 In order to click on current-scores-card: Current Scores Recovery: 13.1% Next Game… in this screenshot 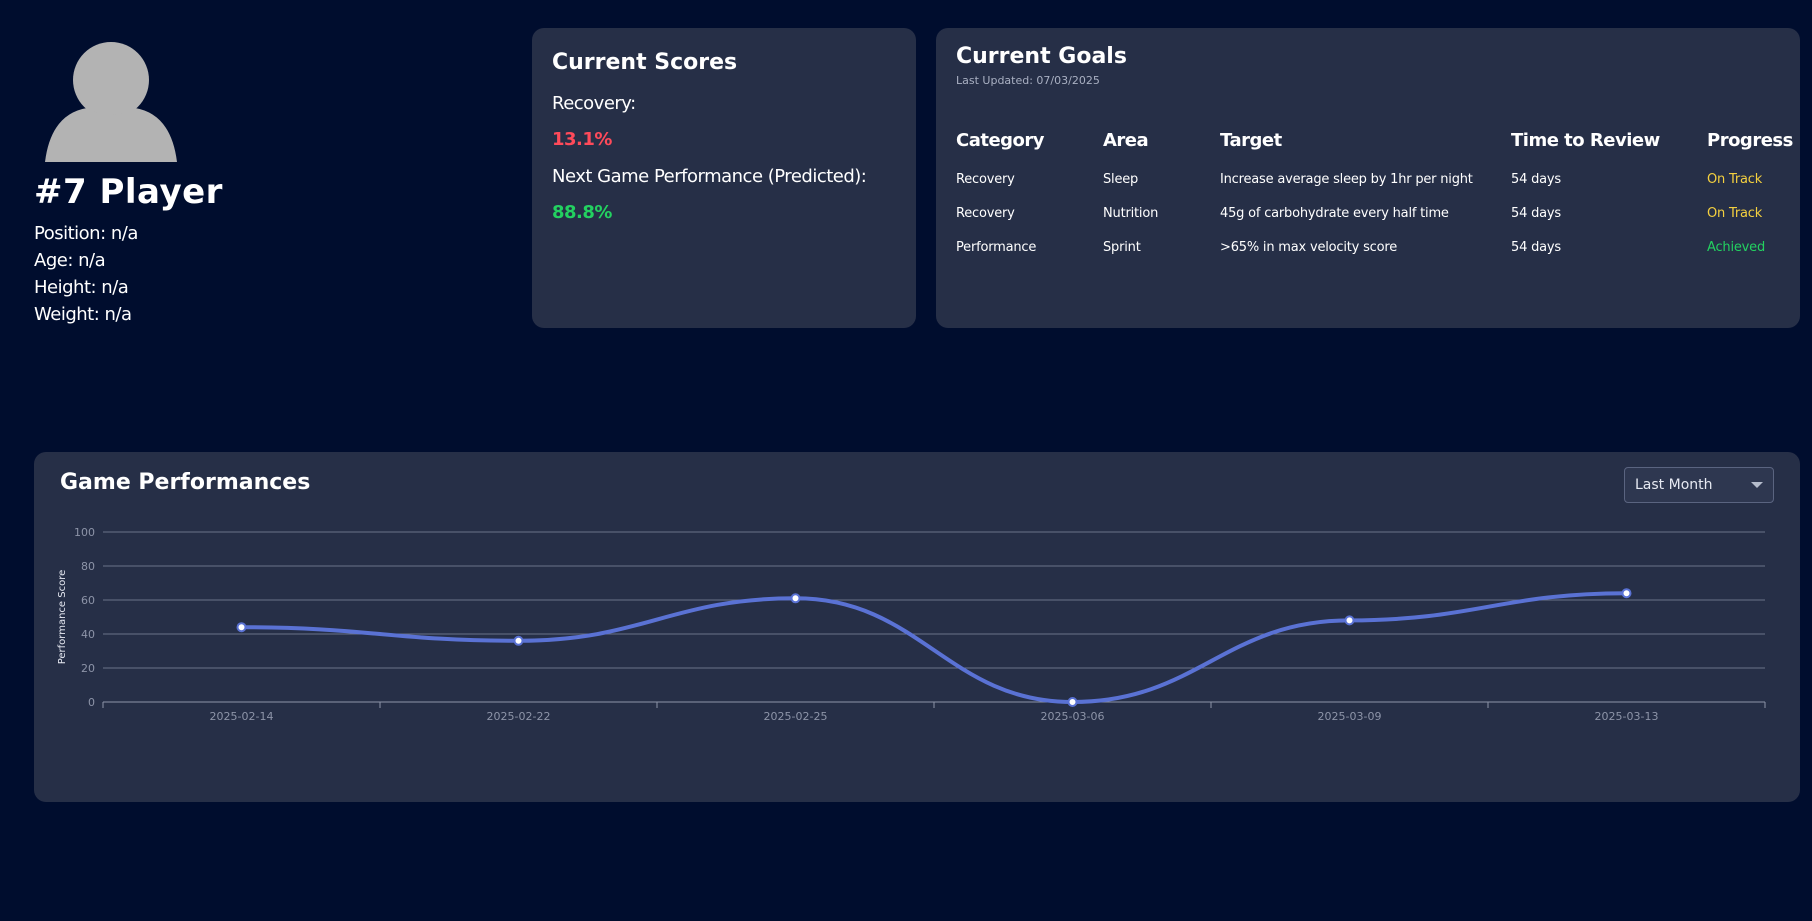, I will do `click(724, 178)`.